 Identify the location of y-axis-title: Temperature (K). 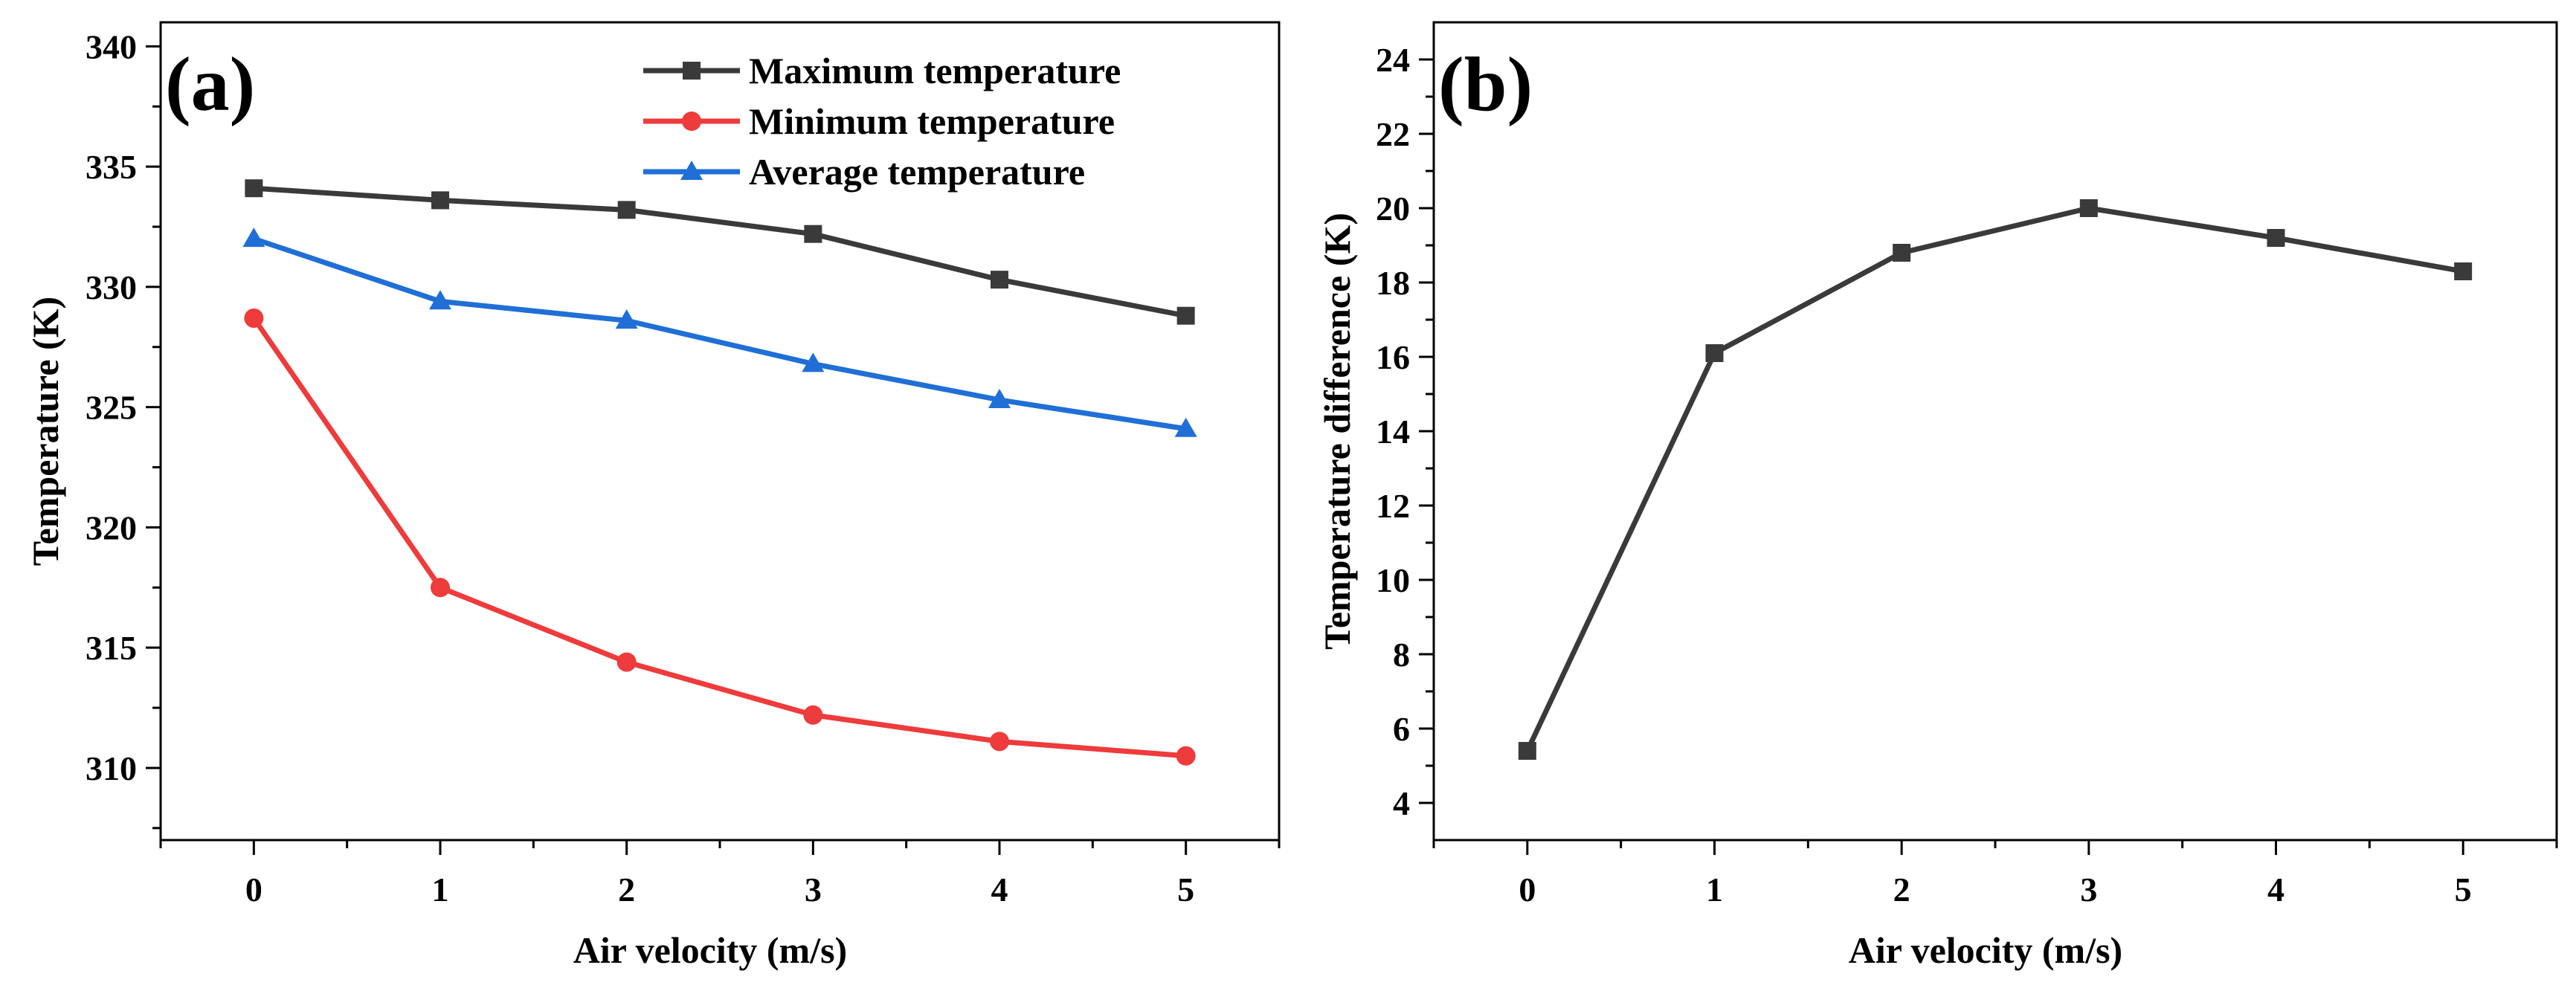
(45, 431).